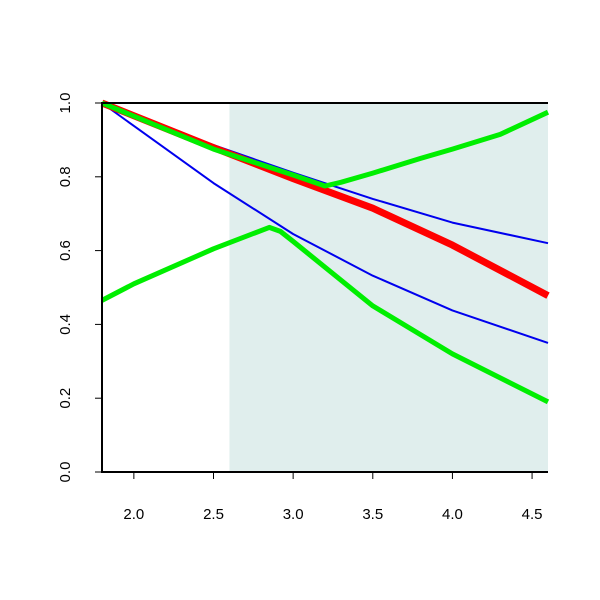 This screenshot has width=600, height=600. I want to click on x-tick-label: 4.0, so click(452, 514).